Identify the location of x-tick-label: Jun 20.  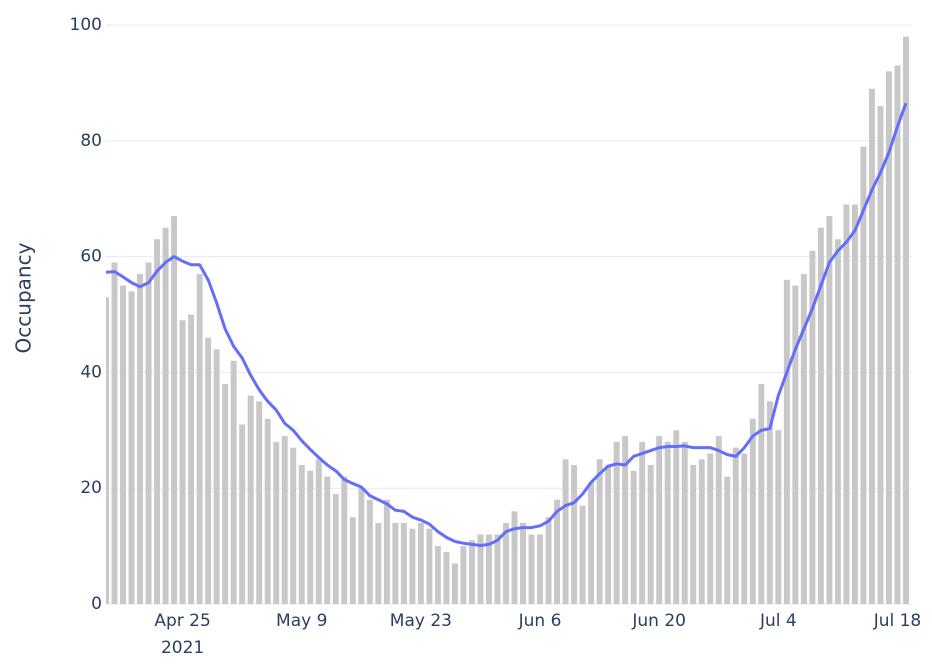
(658, 621).